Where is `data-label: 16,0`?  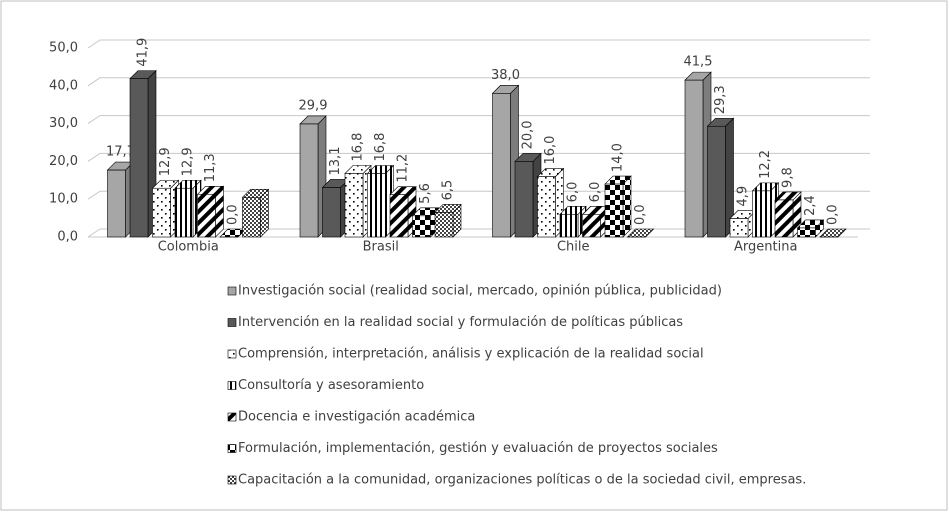
data-label: 16,0 is located at coordinates (550, 150).